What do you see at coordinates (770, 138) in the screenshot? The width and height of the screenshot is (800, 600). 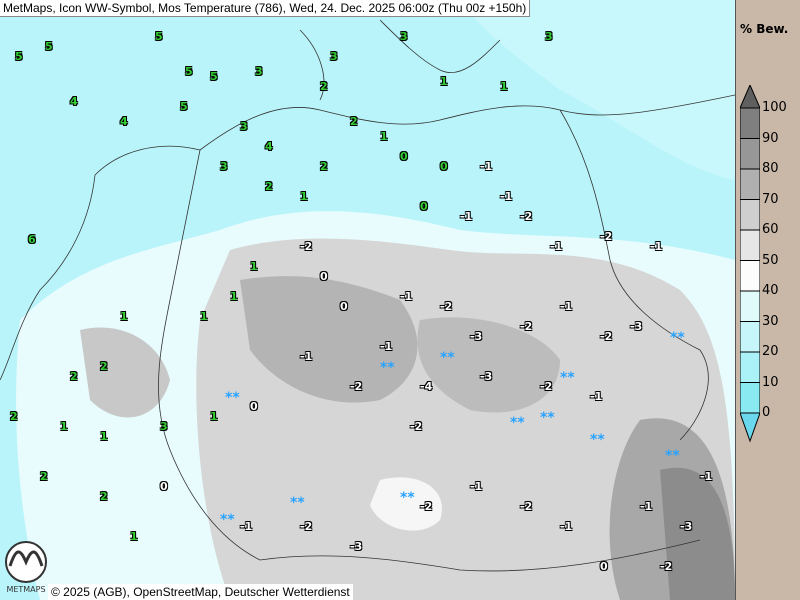 I see `legend-tick: 90` at bounding box center [770, 138].